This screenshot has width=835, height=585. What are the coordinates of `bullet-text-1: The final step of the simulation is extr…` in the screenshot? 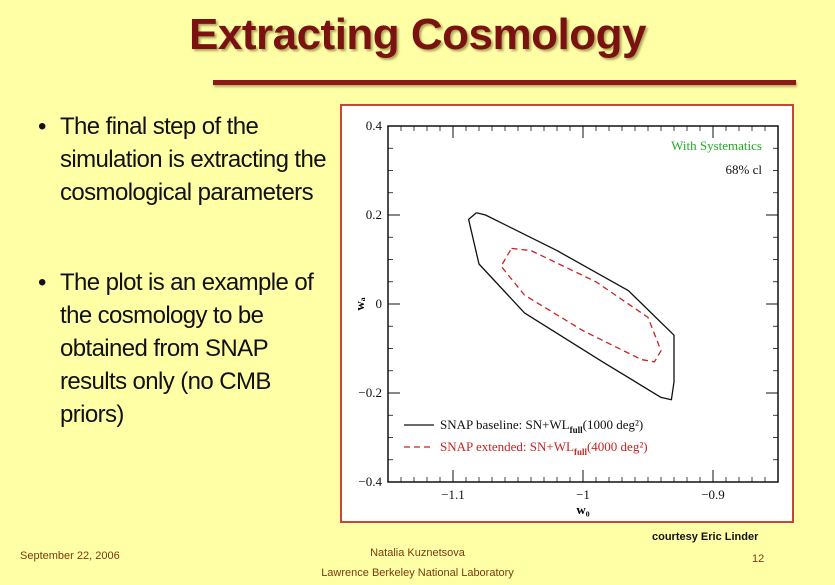 It's located at (193, 159).